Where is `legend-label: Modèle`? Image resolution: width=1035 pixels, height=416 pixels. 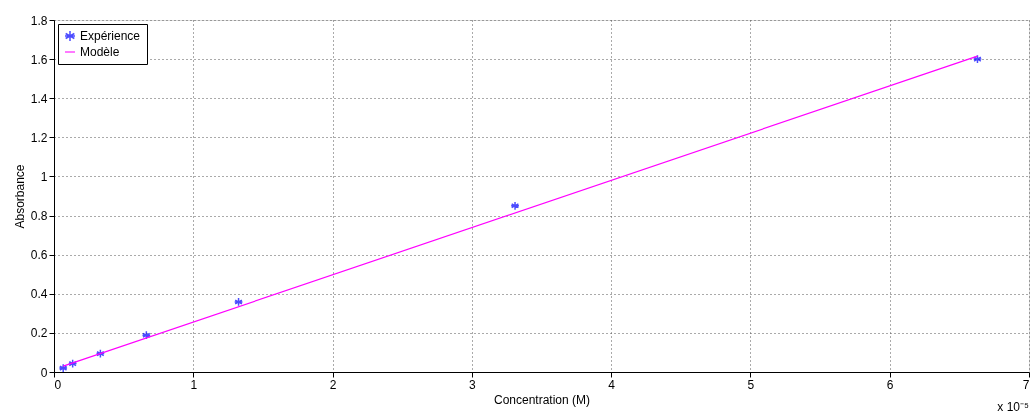
legend-label: Modèle is located at coordinates (100, 52).